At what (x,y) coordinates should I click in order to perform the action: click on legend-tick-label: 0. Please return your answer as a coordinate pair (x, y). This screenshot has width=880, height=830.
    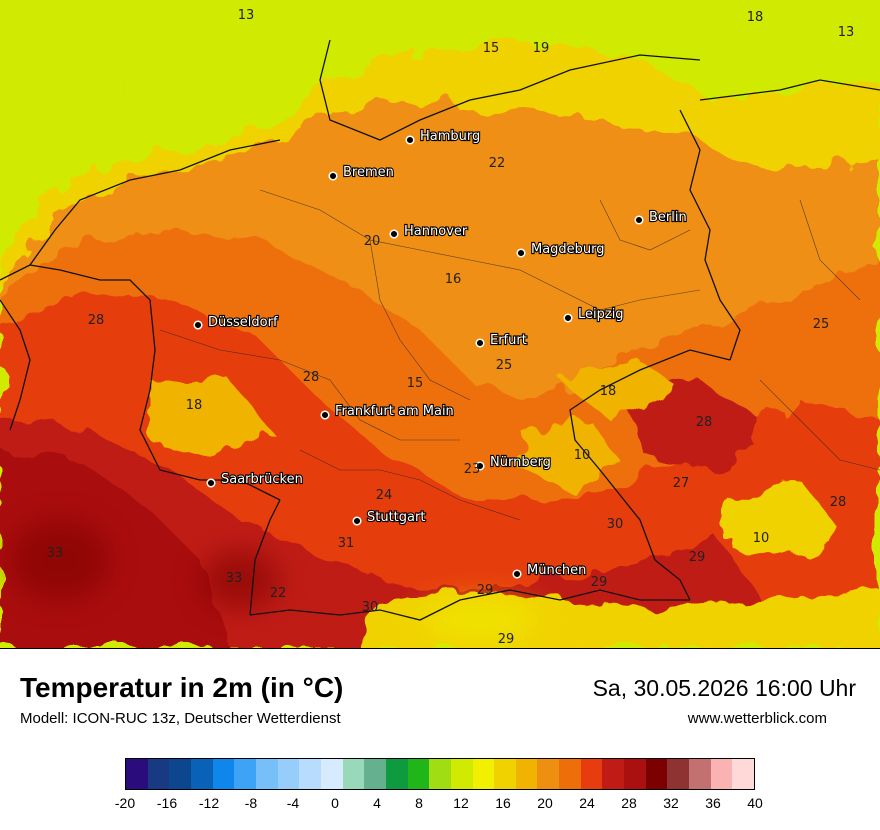
    Looking at the image, I should click on (335, 803).